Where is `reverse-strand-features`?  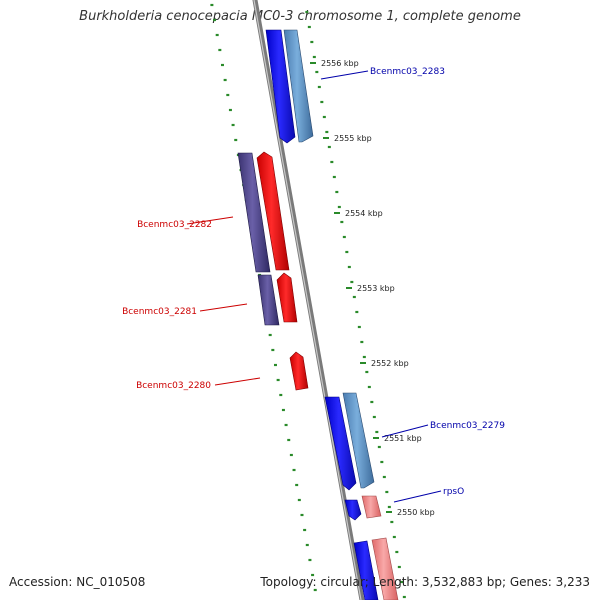 reverse-strand-features is located at coordinates (273, 271).